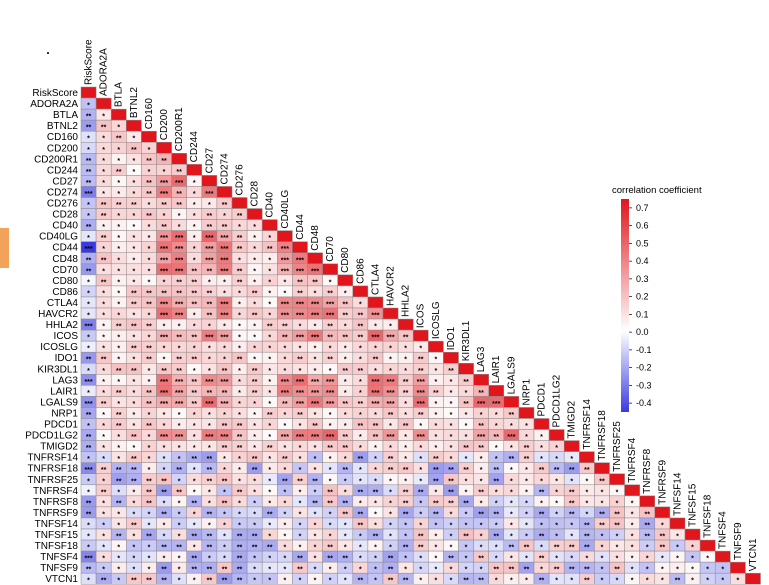  I want to click on legend-ticks: 0.7 0.6 0.5 0.4 0.3 0.2 0.1 0.0 -0.1 -0.2 -0.3 -0.4, so click(640, 305).